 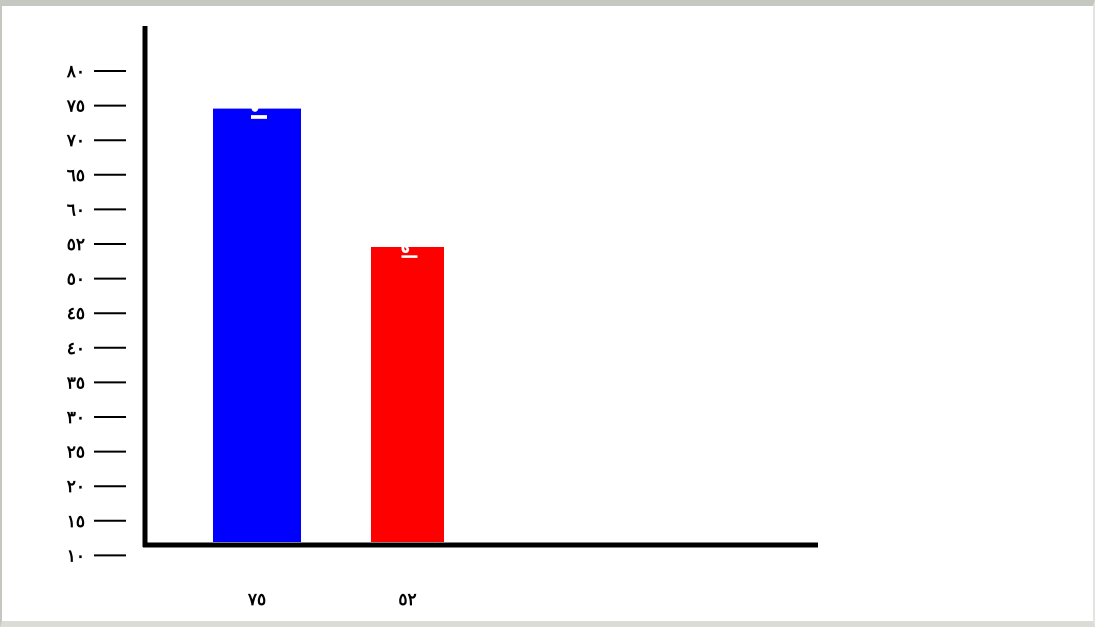 What do you see at coordinates (76, 556) in the screenshot?
I see `y-tick-label: ١٠` at bounding box center [76, 556].